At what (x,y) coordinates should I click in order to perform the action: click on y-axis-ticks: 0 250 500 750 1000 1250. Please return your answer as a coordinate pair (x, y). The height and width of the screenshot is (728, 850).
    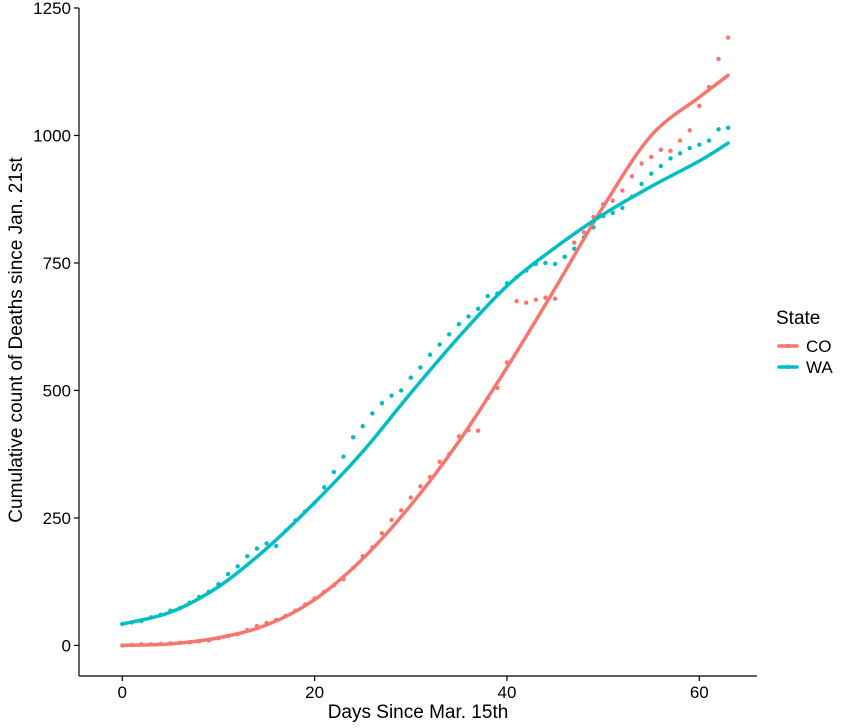
    Looking at the image, I should click on (56, 327).